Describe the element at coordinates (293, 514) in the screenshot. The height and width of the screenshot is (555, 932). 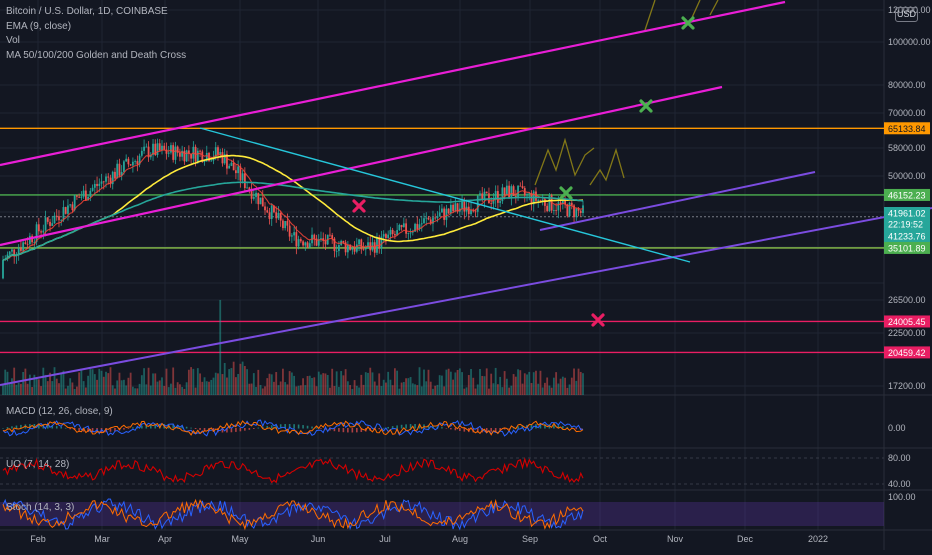
I see `stoch-d-line` at that location.